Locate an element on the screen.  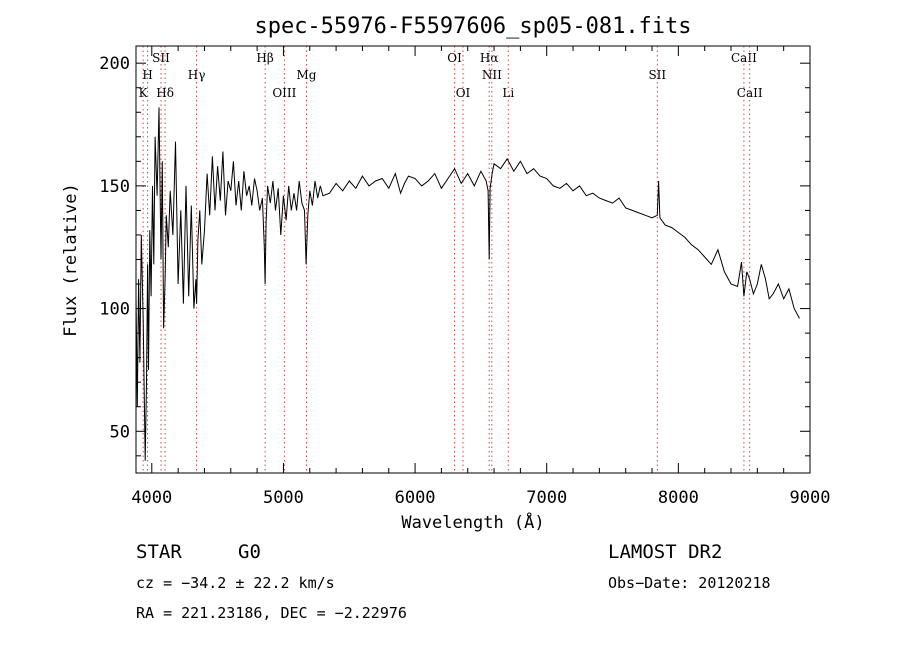
spectral-line-label: Hγ is located at coordinates (197, 75).